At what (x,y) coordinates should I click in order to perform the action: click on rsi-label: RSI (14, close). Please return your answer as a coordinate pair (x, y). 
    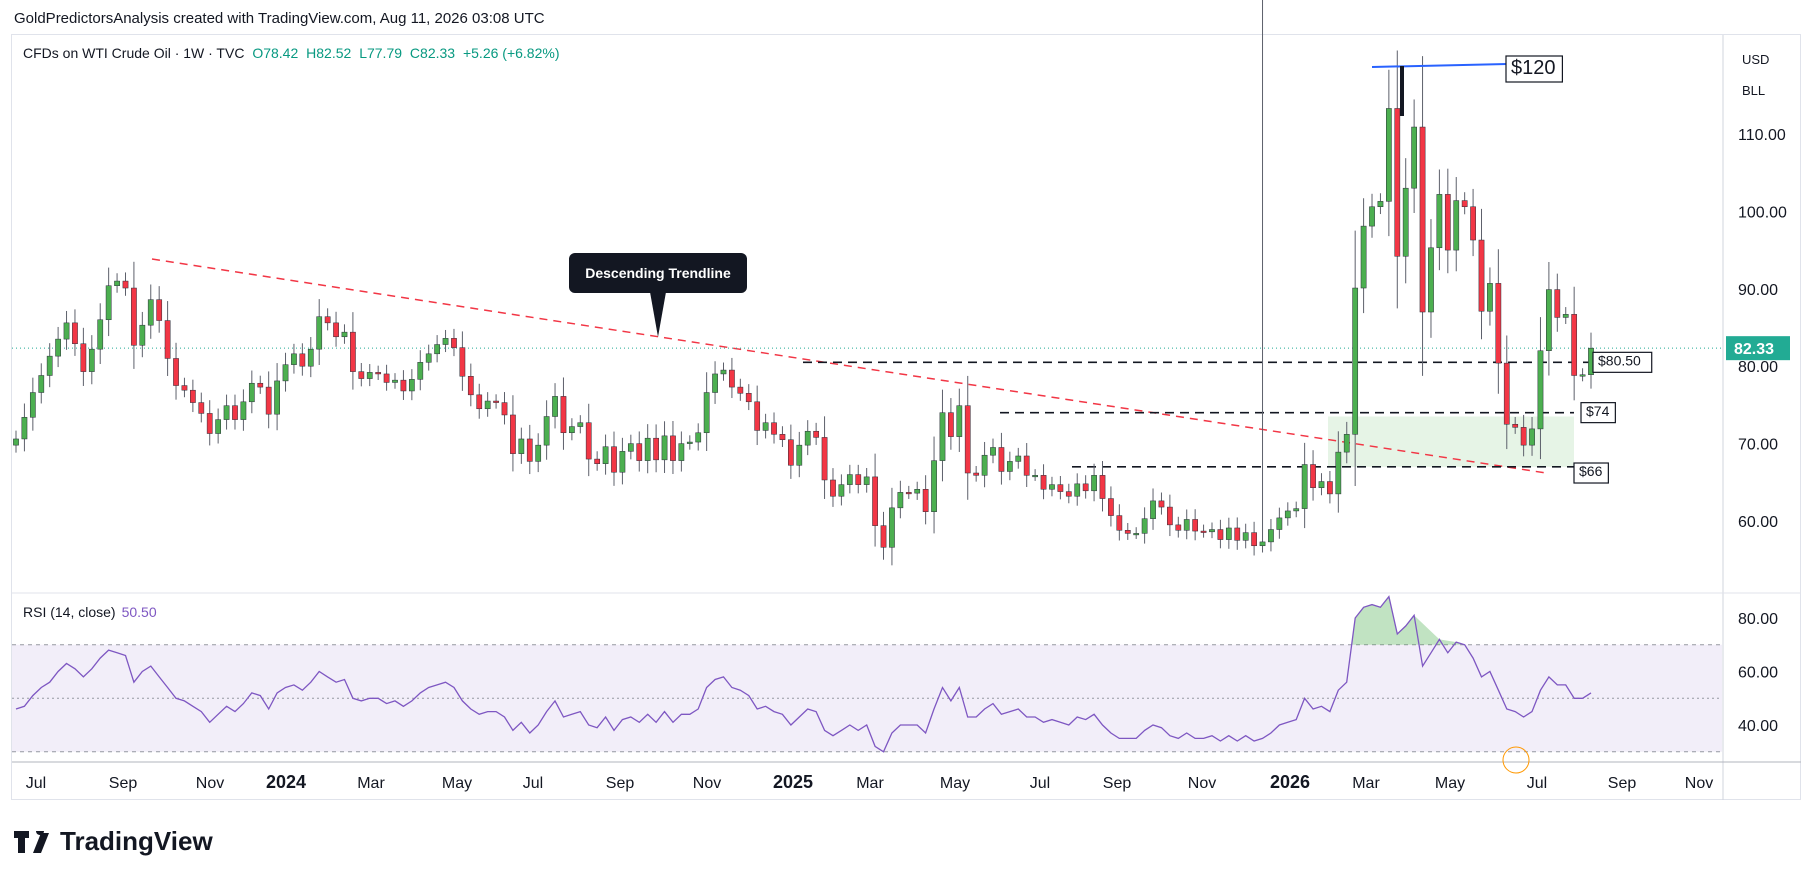
    Looking at the image, I should click on (69, 612).